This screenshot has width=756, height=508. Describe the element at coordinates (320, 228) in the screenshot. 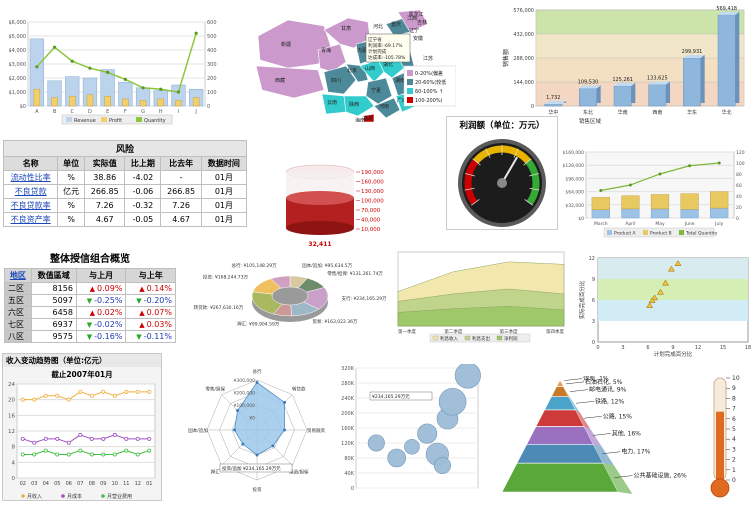

I see `c5-bottom` at that location.